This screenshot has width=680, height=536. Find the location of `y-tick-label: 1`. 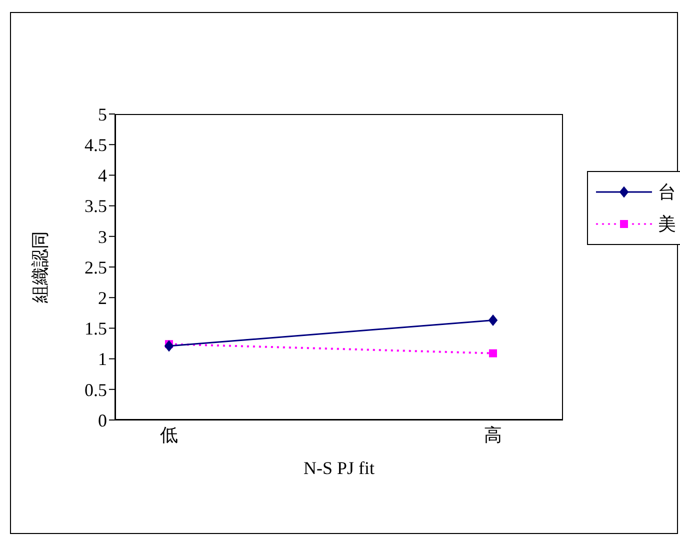

y-tick-label: 1 is located at coordinates (102, 359).